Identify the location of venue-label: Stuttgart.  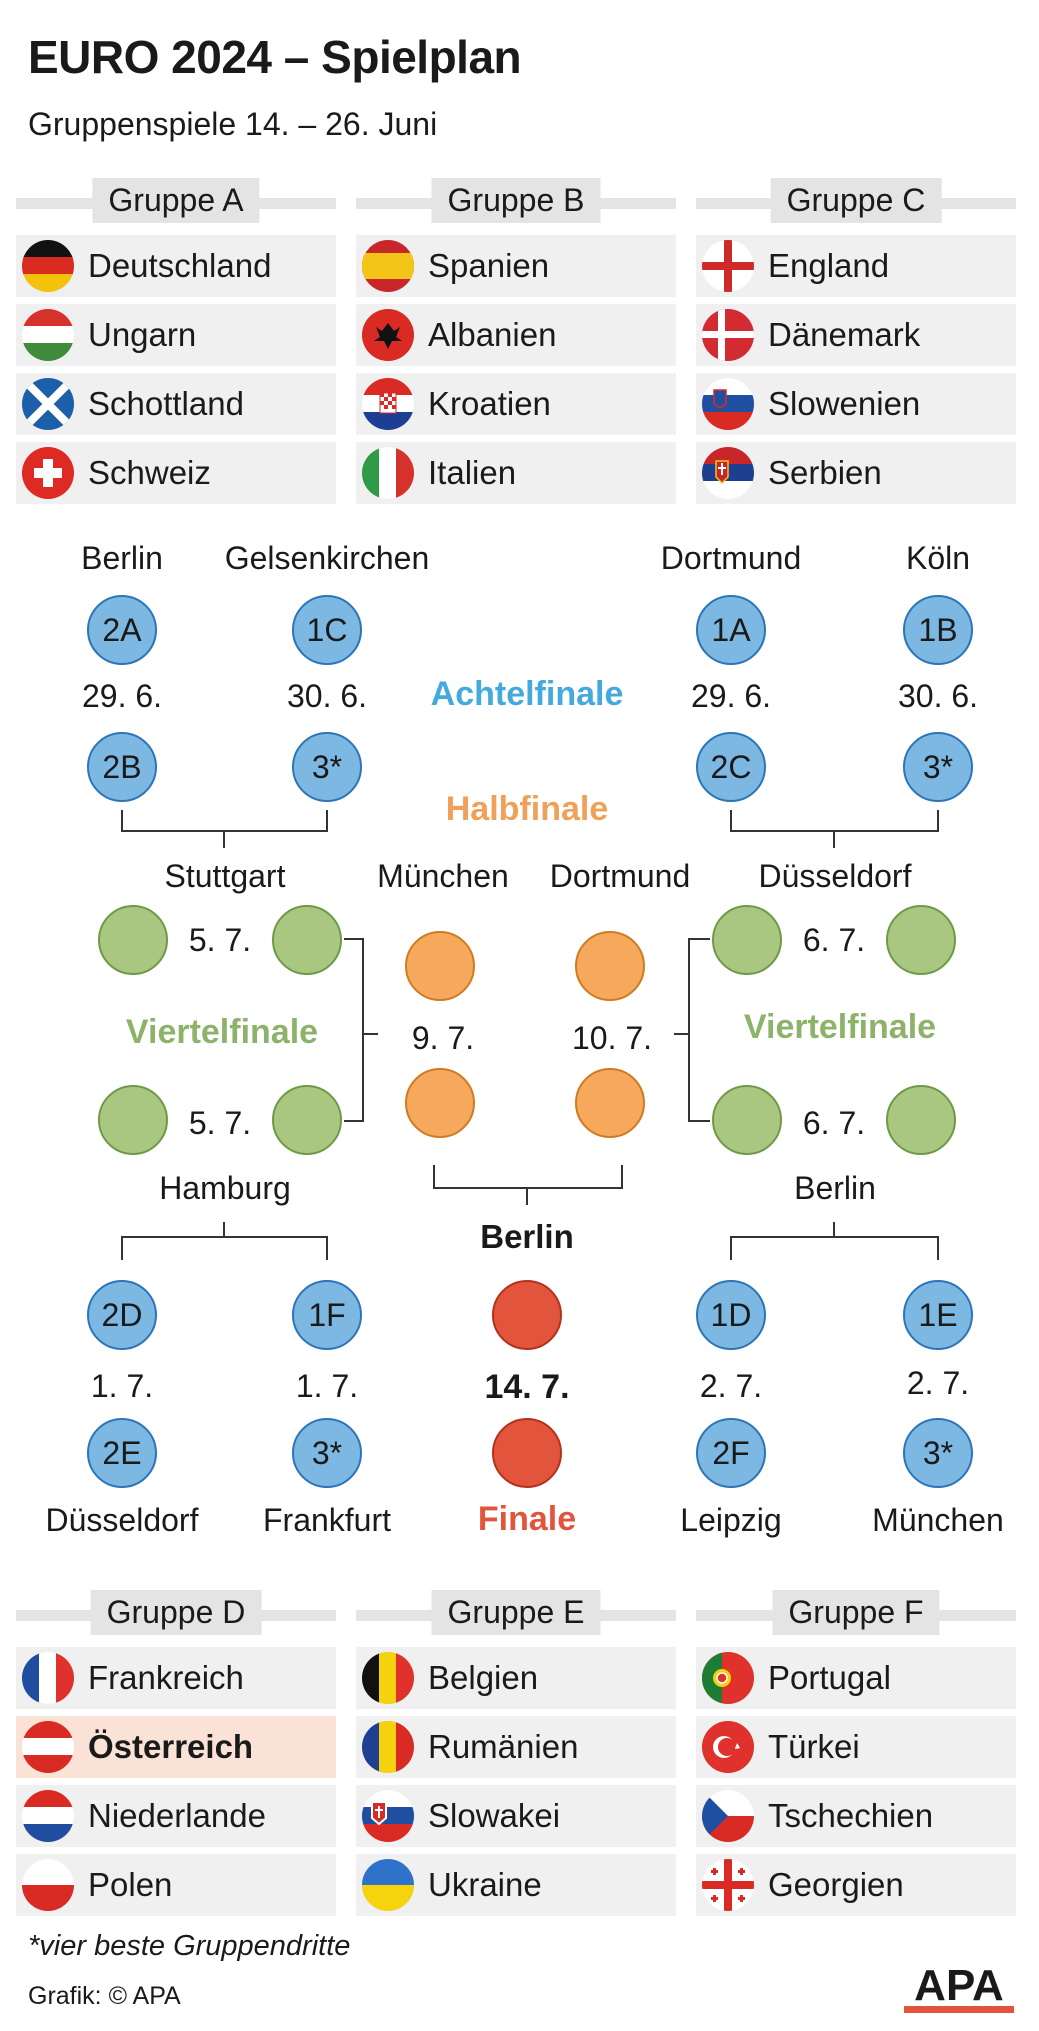
(225, 876).